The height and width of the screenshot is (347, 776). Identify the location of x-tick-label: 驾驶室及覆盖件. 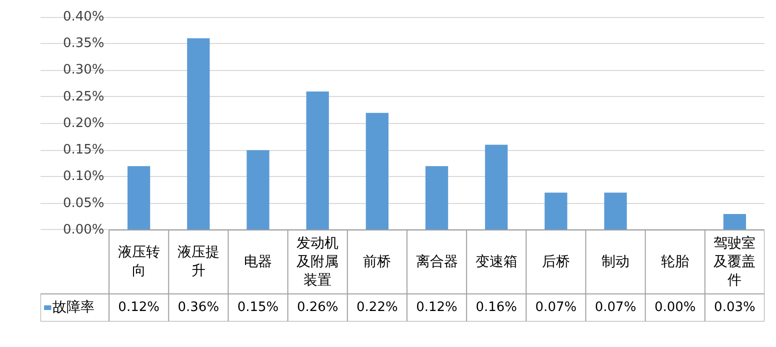
(735, 261).